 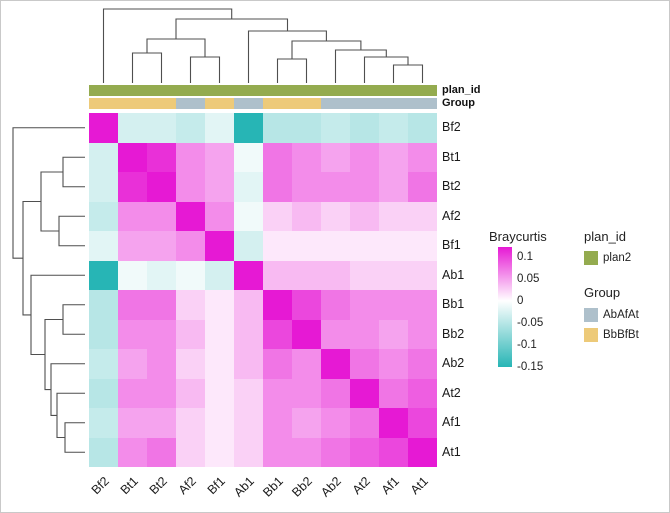 What do you see at coordinates (277, 423) in the screenshot?
I see `heatmap-cell-Af1-Bb1` at bounding box center [277, 423].